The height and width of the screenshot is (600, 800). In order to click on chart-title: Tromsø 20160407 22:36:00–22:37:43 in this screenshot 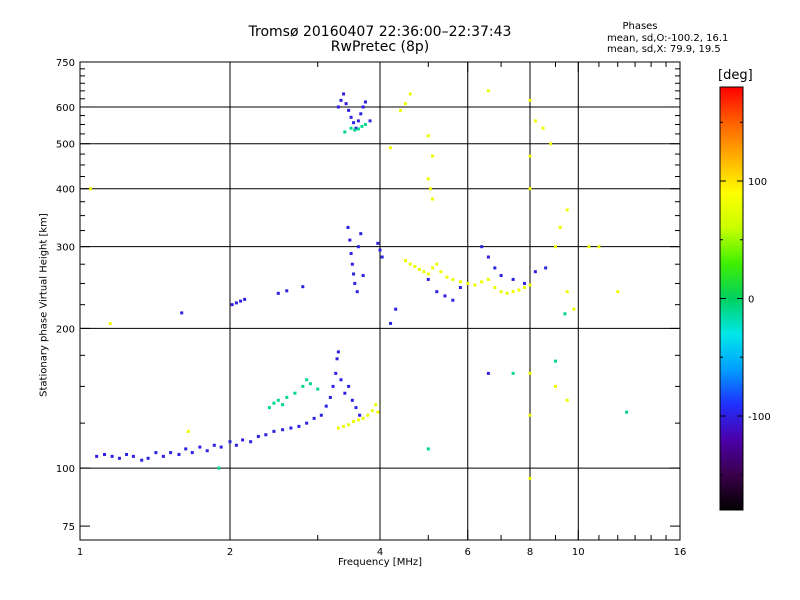, I will do `click(380, 32)`.